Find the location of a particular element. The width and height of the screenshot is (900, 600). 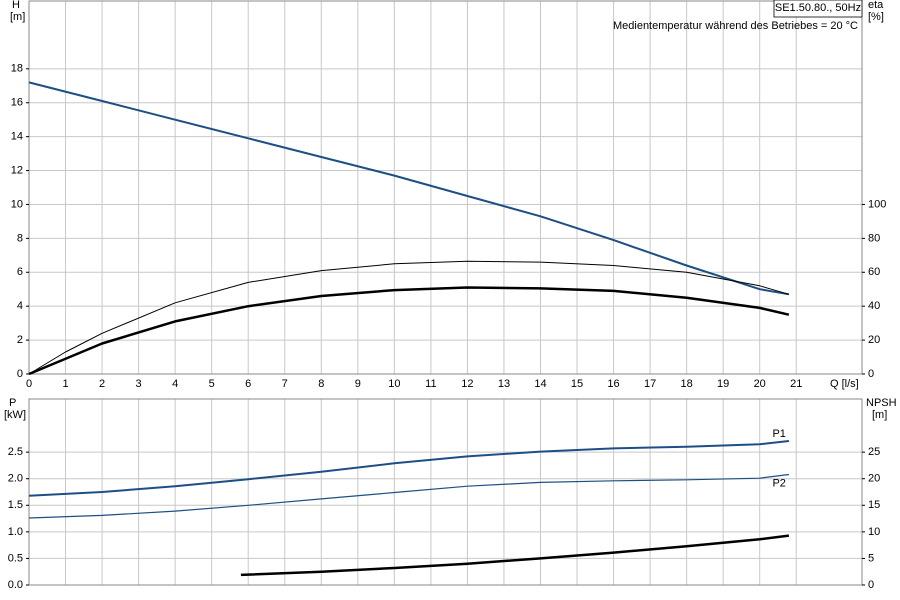

x-tick-label: 7 is located at coordinates (285, 384).